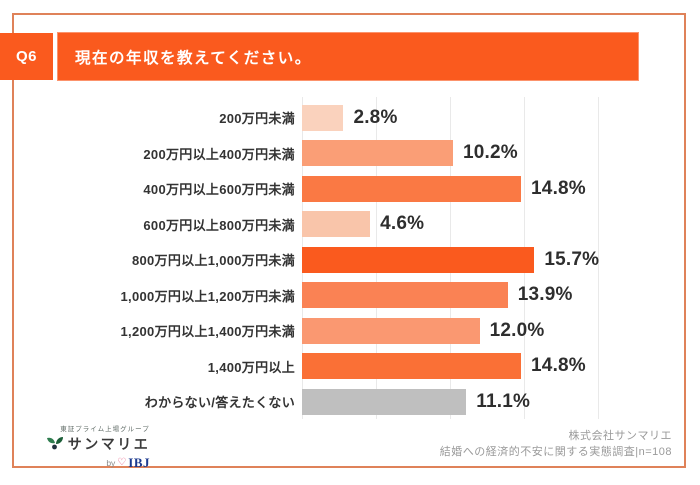  I want to click on bar-track: 11.1%, so click(450, 401).